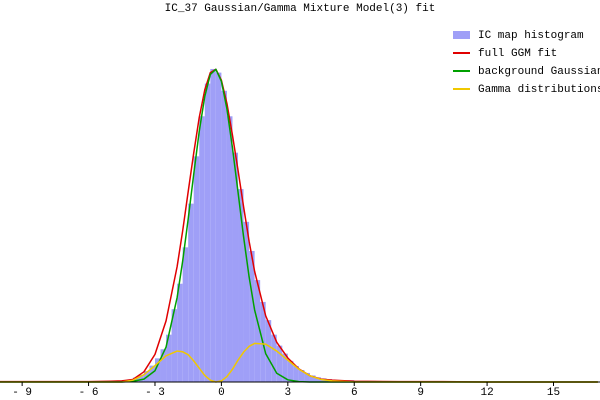 This screenshot has height=400, width=600. What do you see at coordinates (539, 90) in the screenshot?
I see `legend-label: Gamma distributions` at bounding box center [539, 90].